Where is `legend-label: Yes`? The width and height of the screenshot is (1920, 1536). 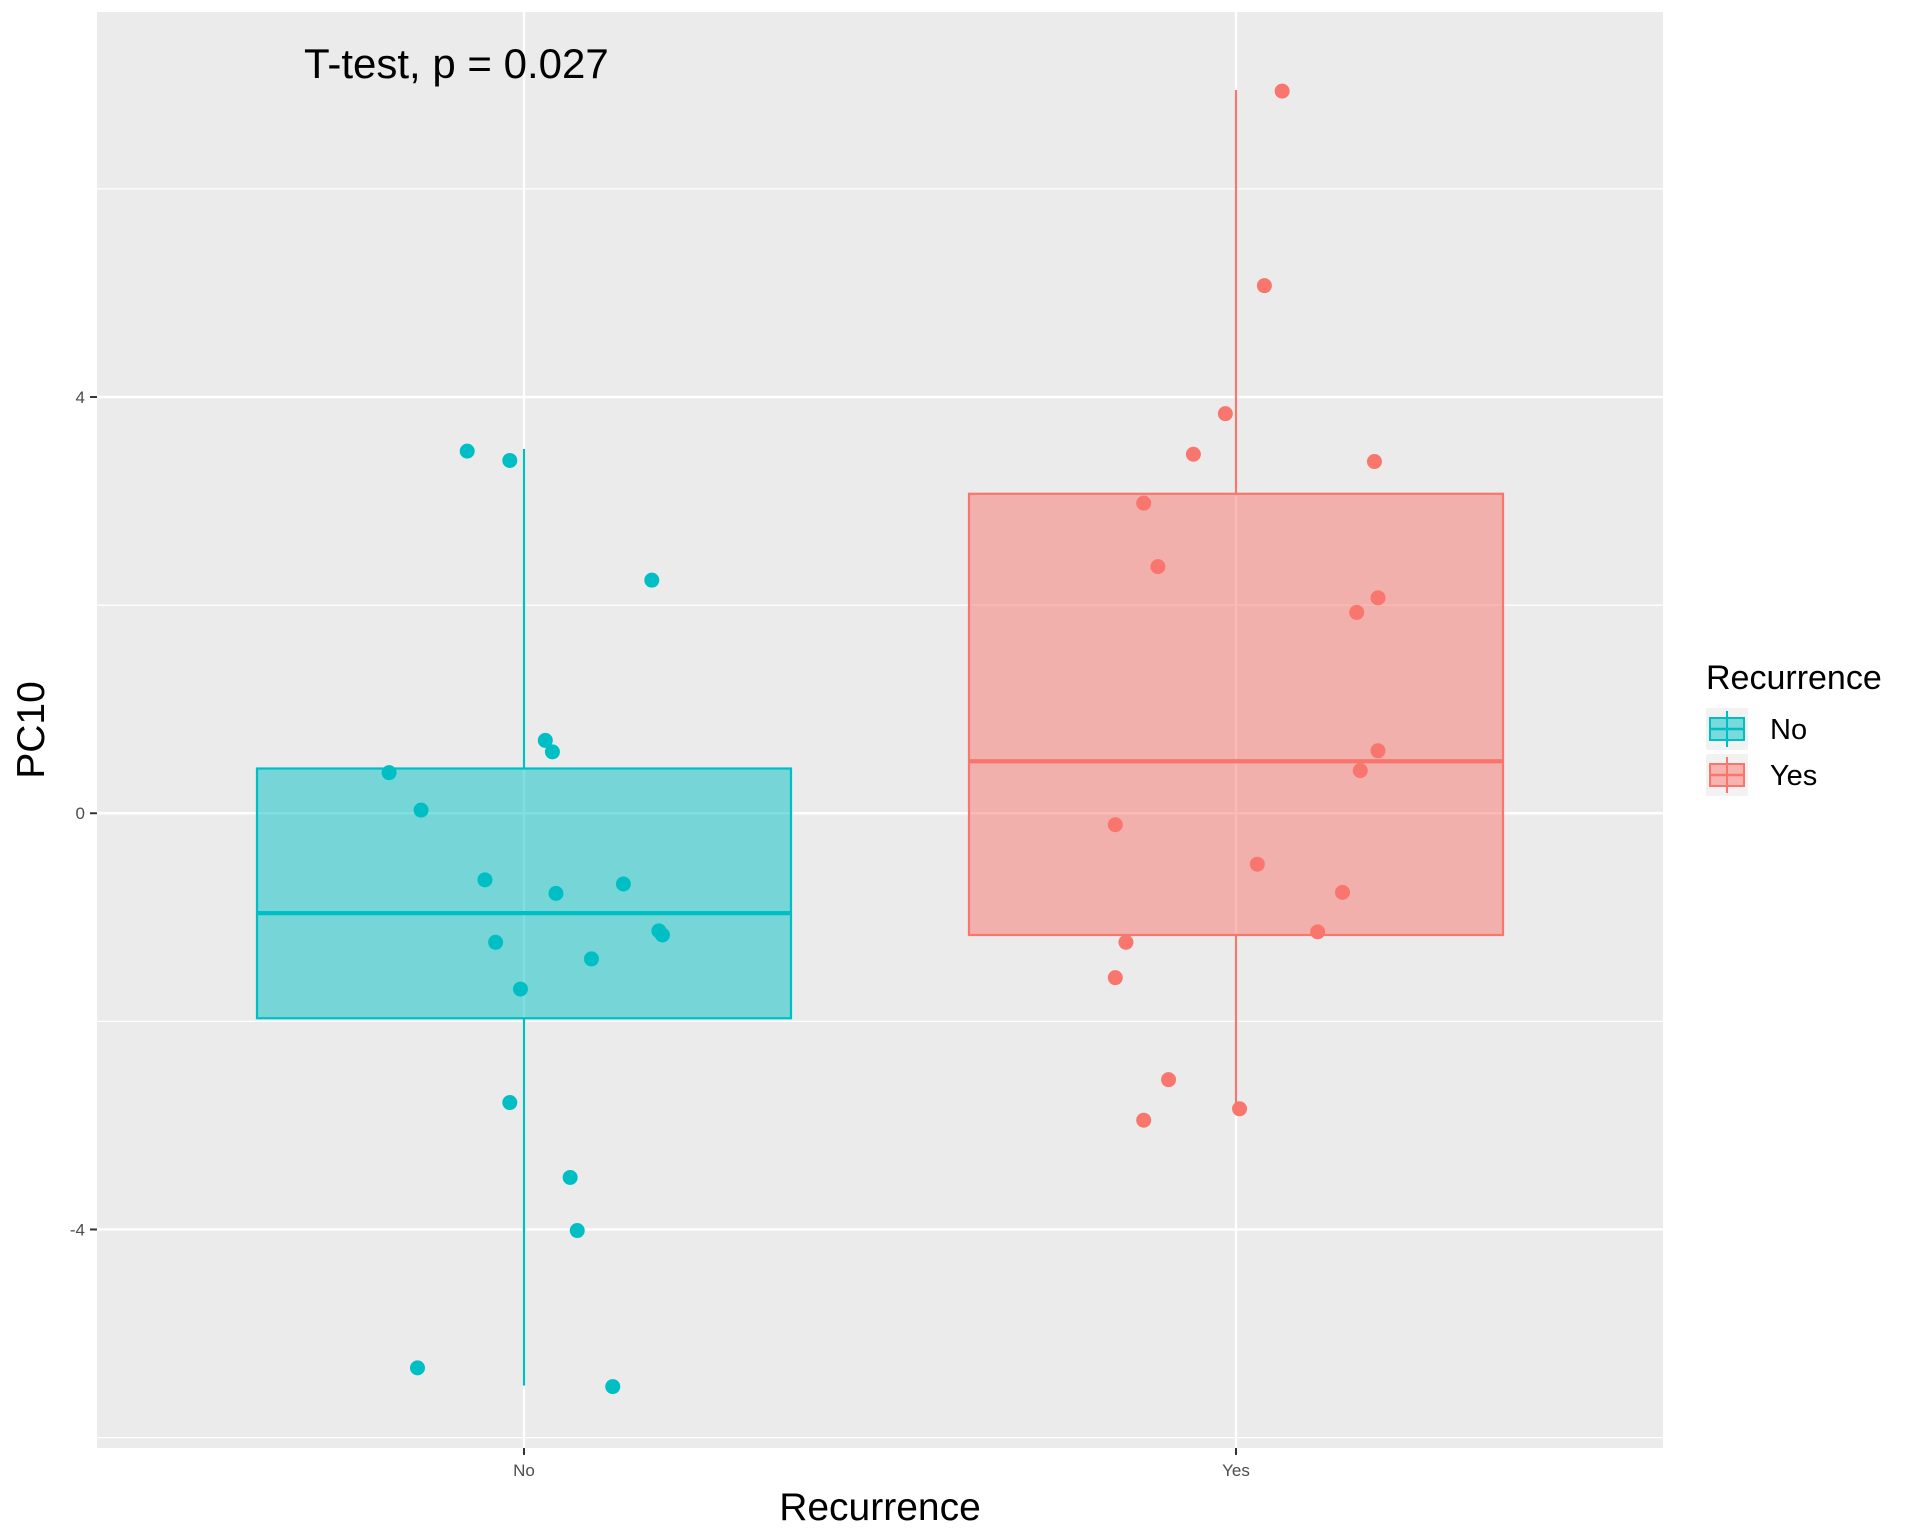 legend-label: Yes is located at coordinates (1793, 776).